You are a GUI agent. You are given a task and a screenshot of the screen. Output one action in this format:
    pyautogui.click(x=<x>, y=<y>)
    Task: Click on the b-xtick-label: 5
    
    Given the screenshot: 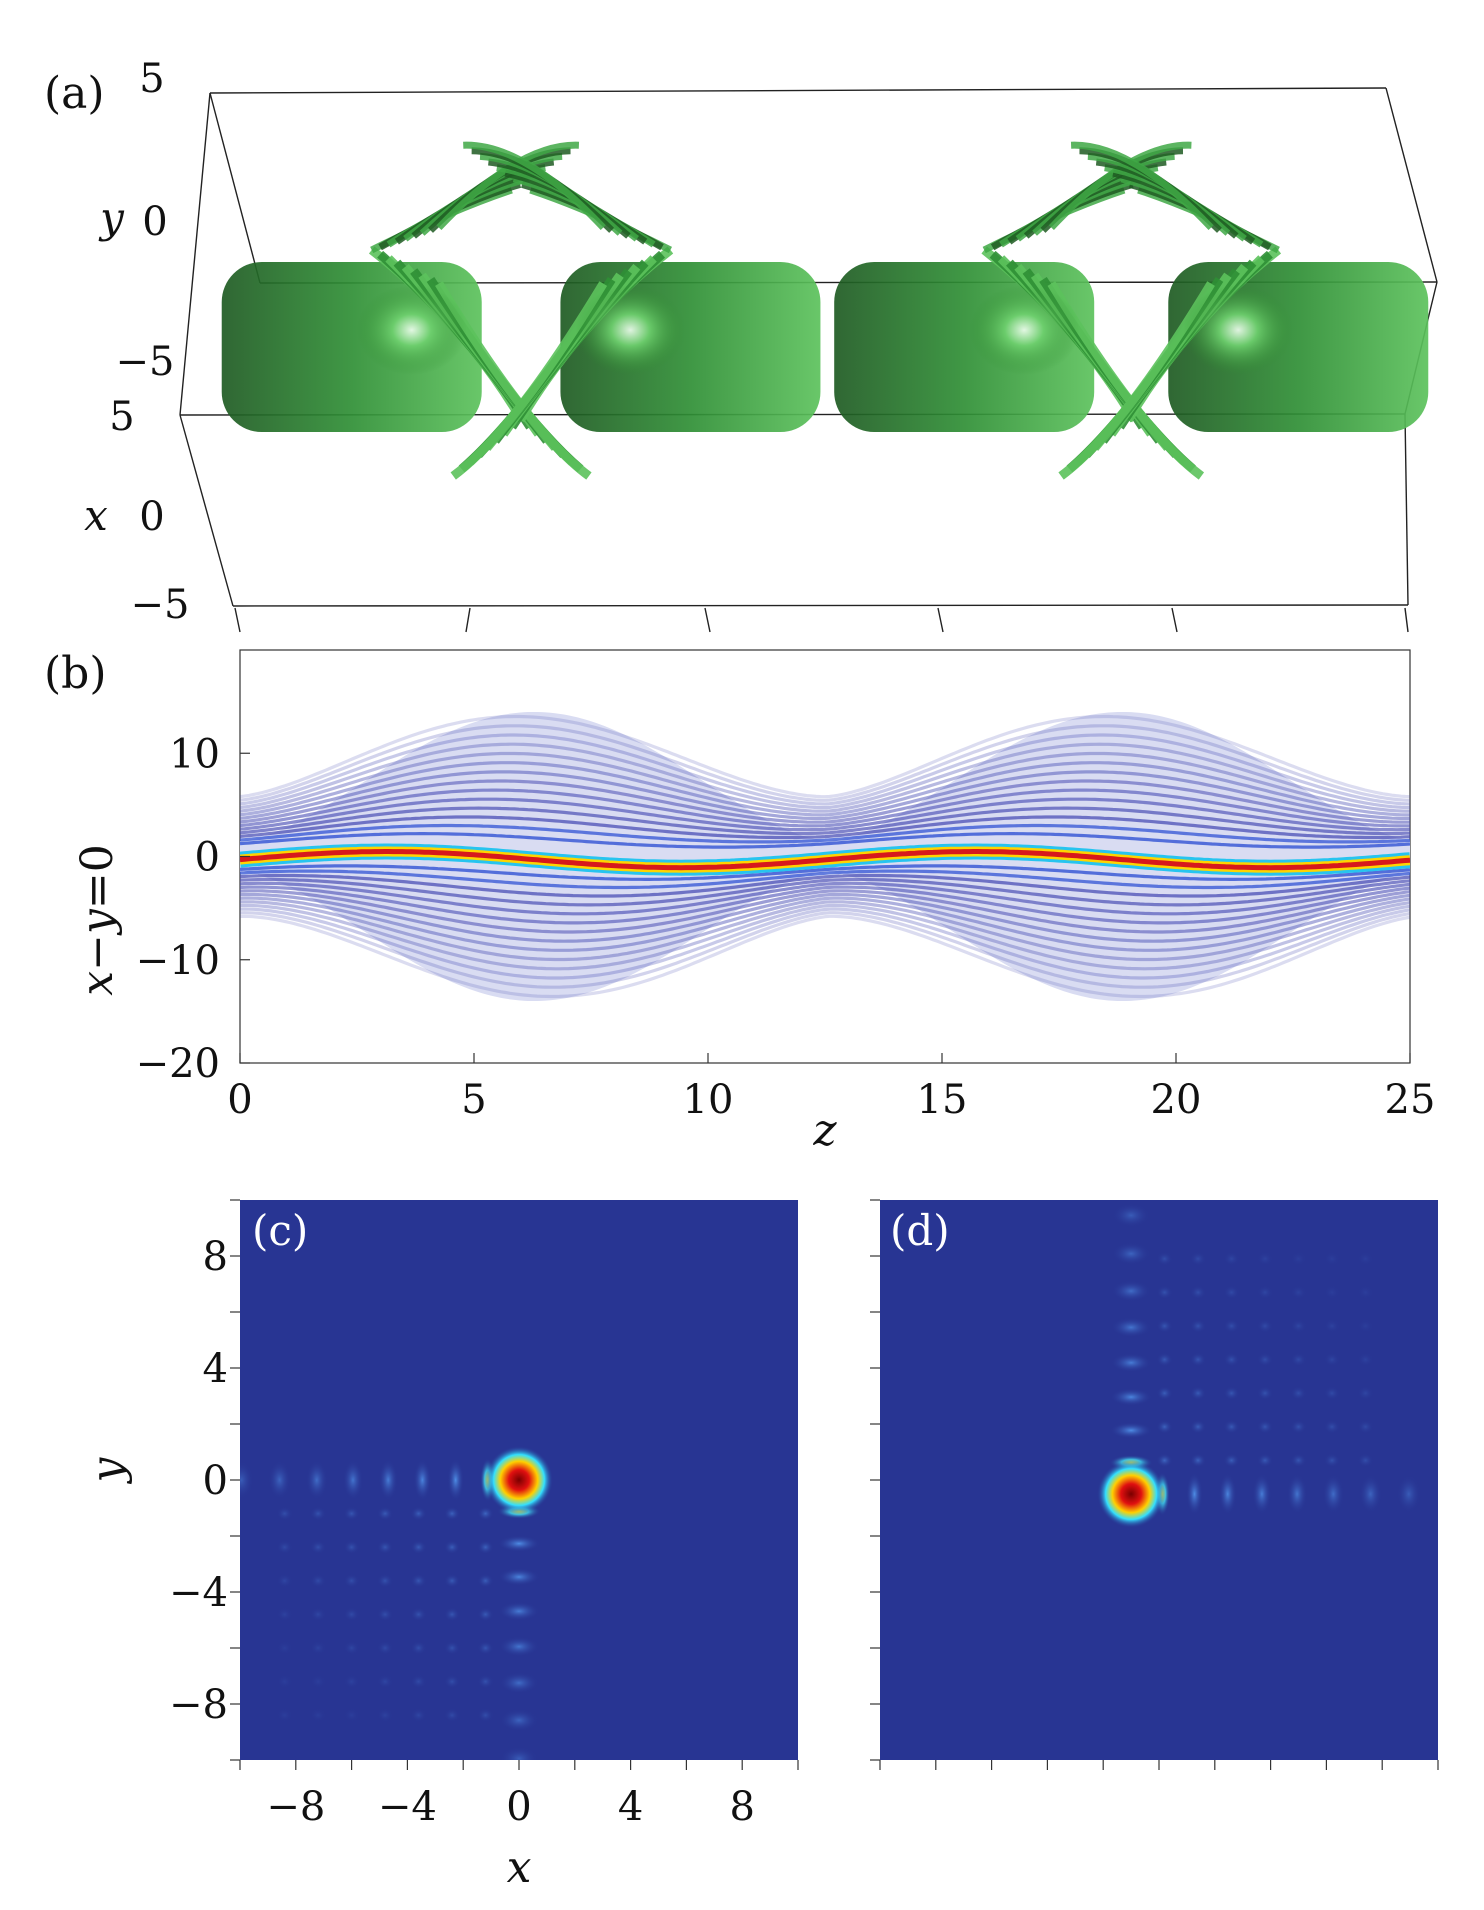 What is the action you would take?
    pyautogui.click(x=473, y=1100)
    